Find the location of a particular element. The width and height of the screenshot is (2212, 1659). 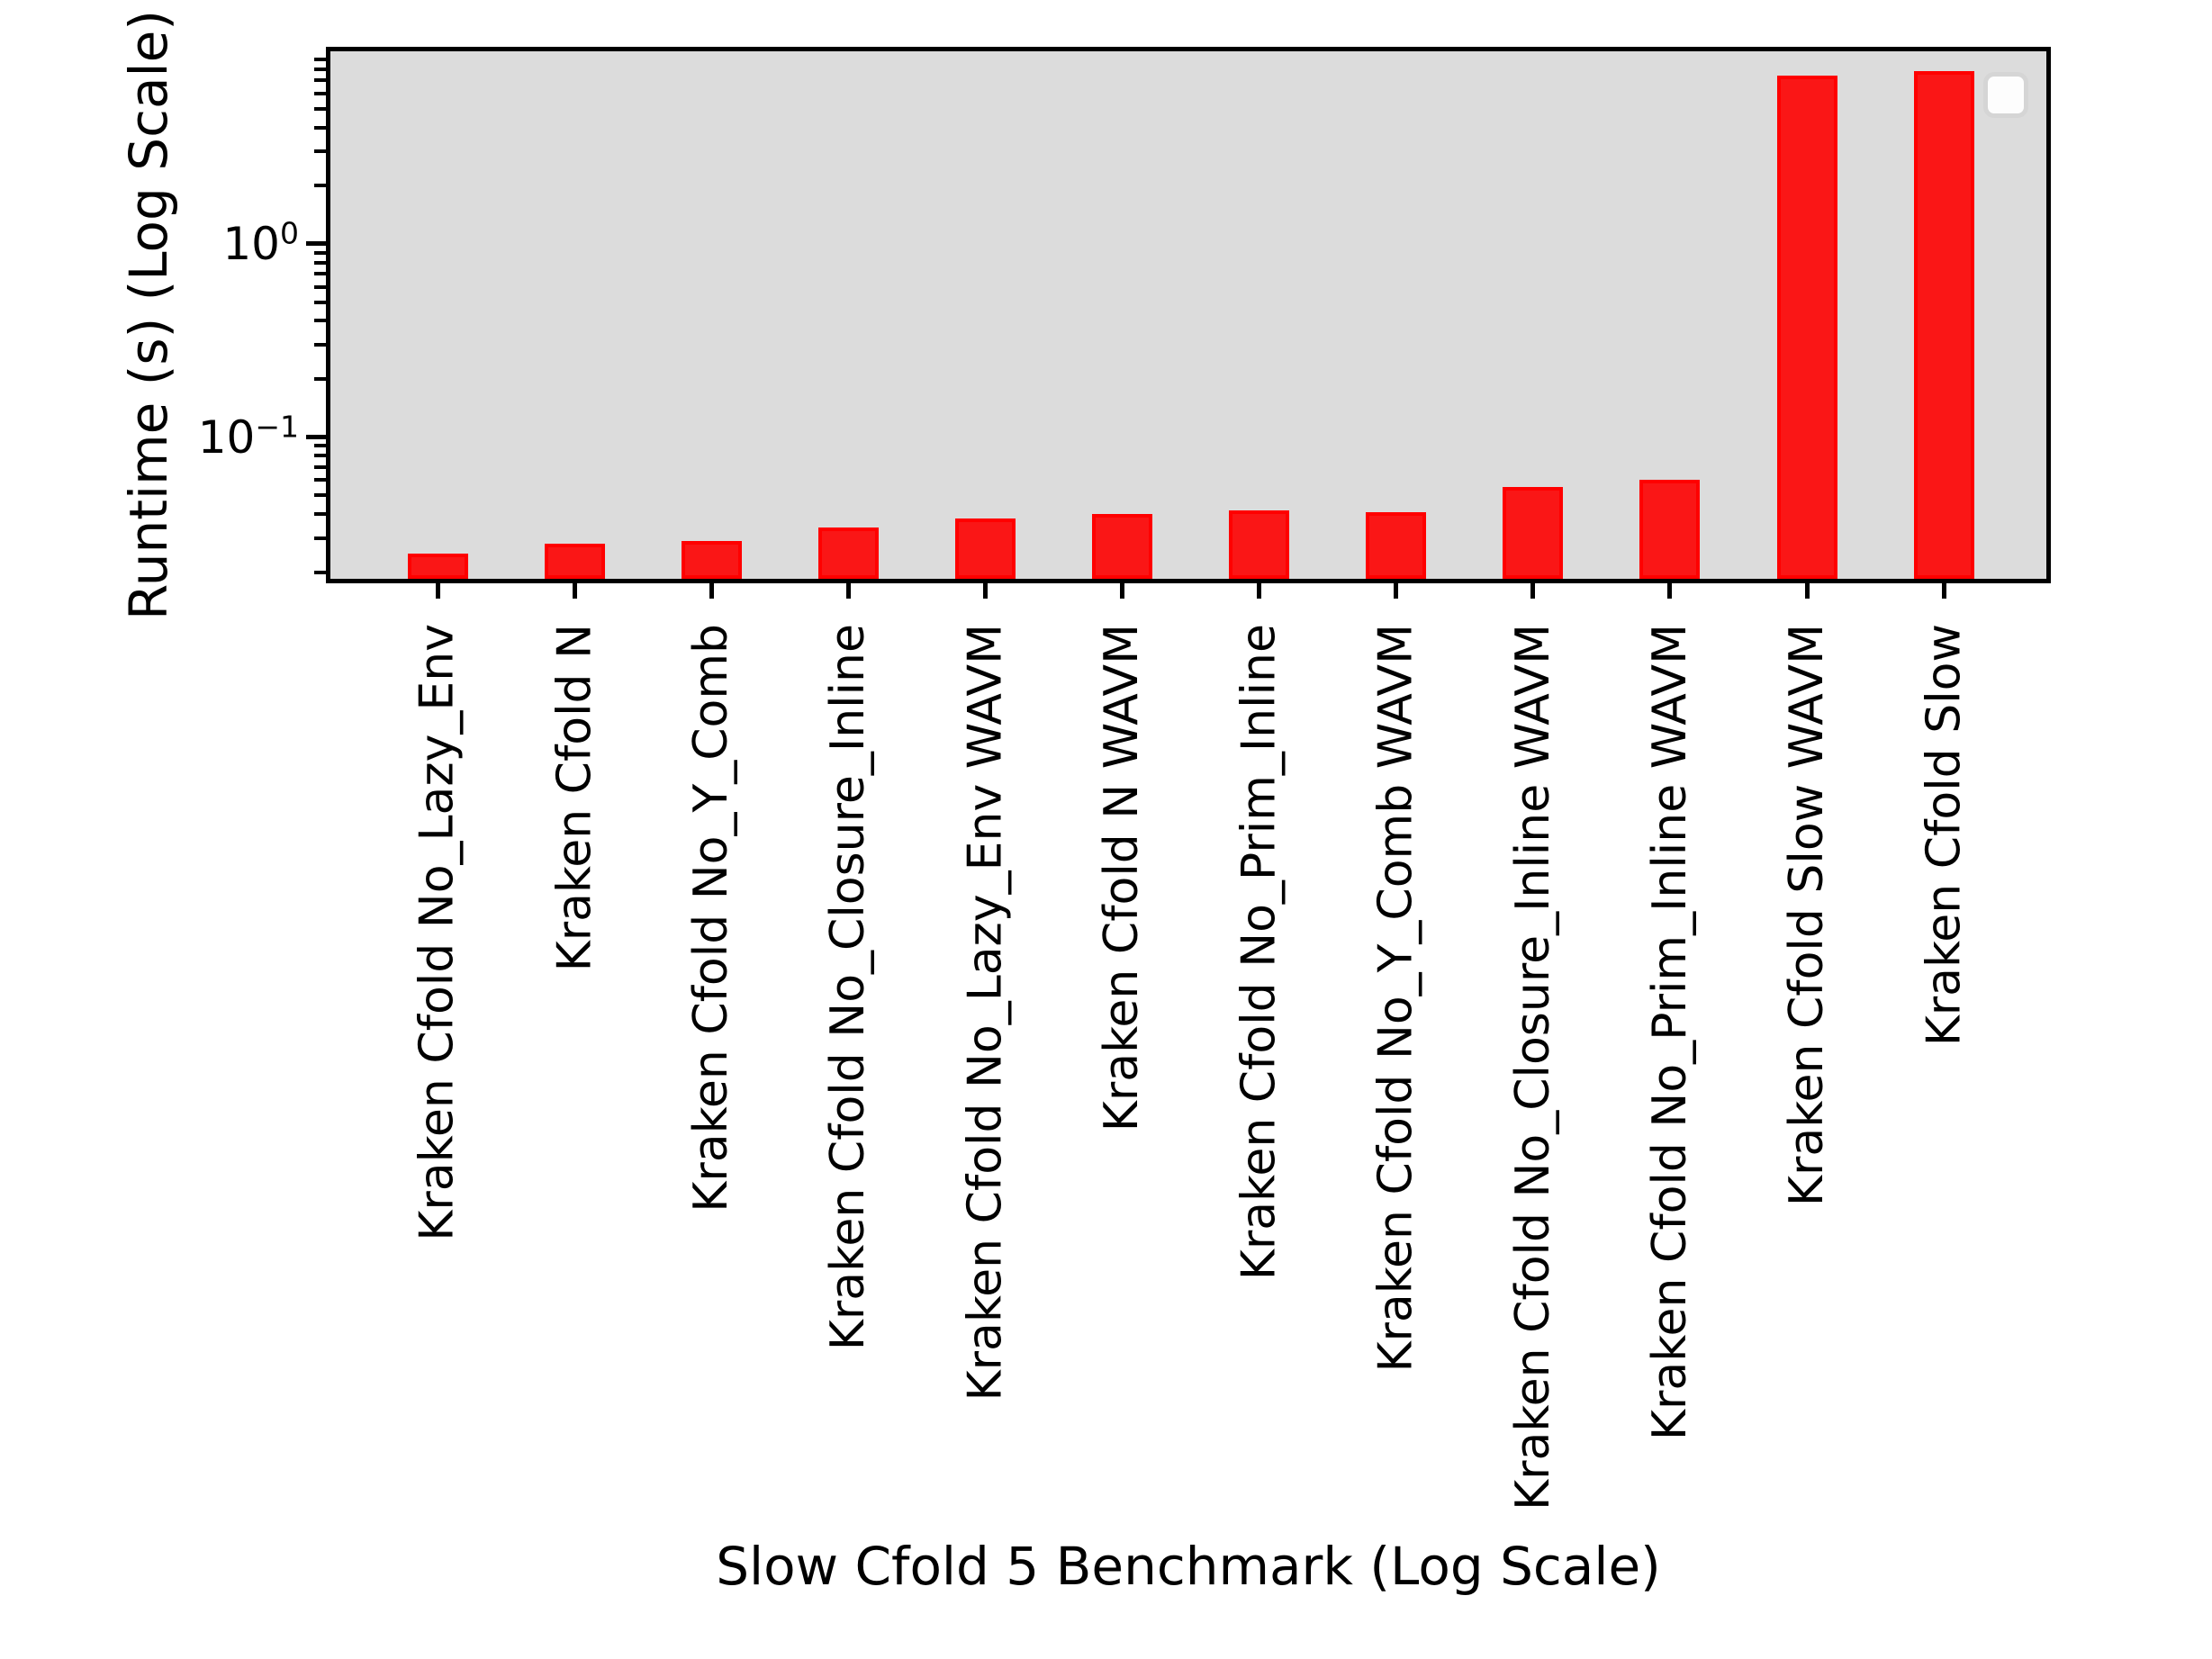

y-tick-label: 10⁻¹ is located at coordinates (248, 436).